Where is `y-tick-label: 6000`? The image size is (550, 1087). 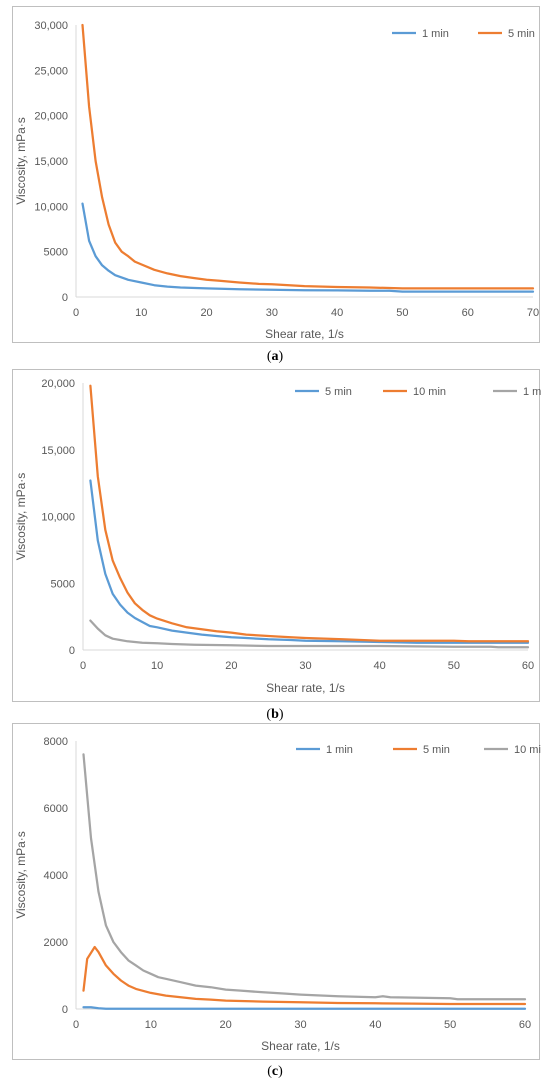 y-tick-label: 6000 is located at coordinates (56, 809).